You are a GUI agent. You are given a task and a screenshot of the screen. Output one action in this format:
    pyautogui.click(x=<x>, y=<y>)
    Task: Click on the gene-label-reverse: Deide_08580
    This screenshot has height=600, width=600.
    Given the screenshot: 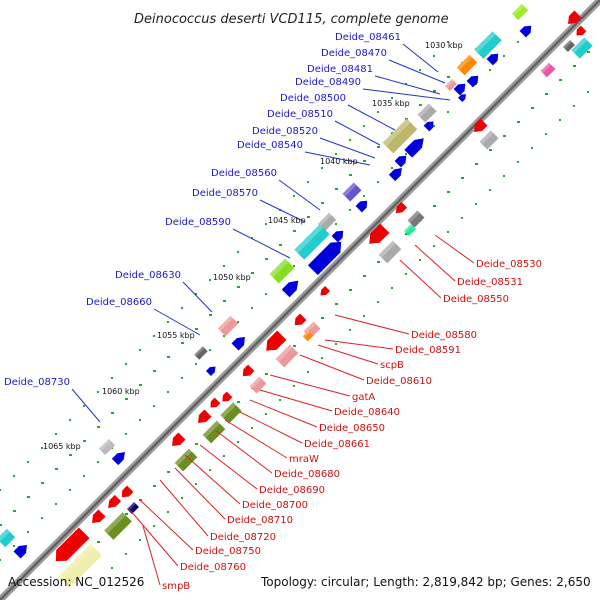 What is the action you would take?
    pyautogui.click(x=444, y=335)
    